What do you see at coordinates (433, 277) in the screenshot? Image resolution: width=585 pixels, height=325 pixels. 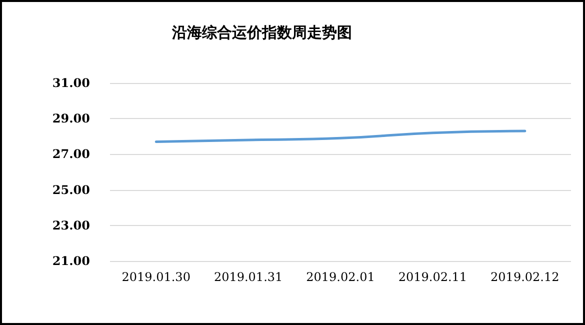 I see `x-tick-label: 2019.02.11` at bounding box center [433, 277].